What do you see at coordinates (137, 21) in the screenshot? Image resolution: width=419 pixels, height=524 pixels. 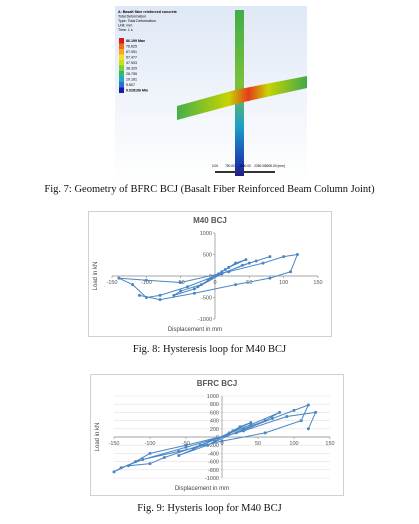 I see `legend-header: Type: Total Deformation` at bounding box center [137, 21].